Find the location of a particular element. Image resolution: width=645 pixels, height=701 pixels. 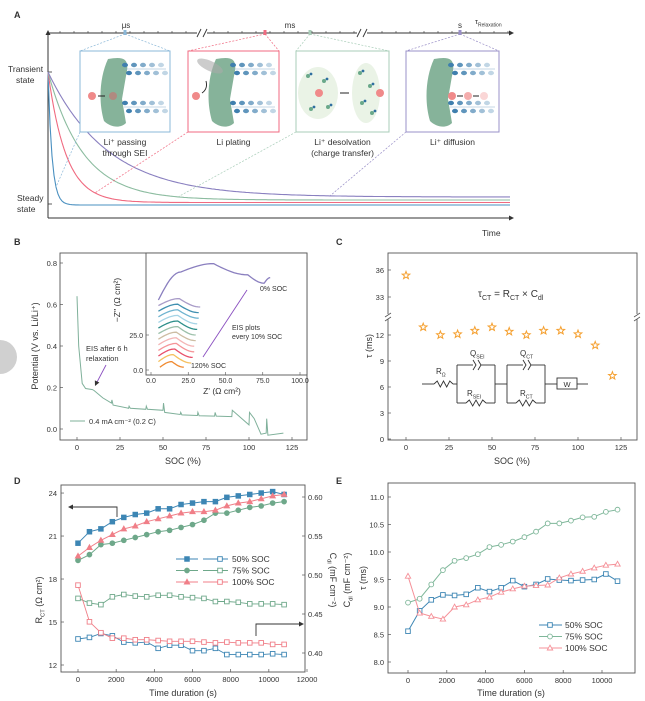

d-y-right-label-rest: (mF cm⁻²) is located at coordinates (333, 586).